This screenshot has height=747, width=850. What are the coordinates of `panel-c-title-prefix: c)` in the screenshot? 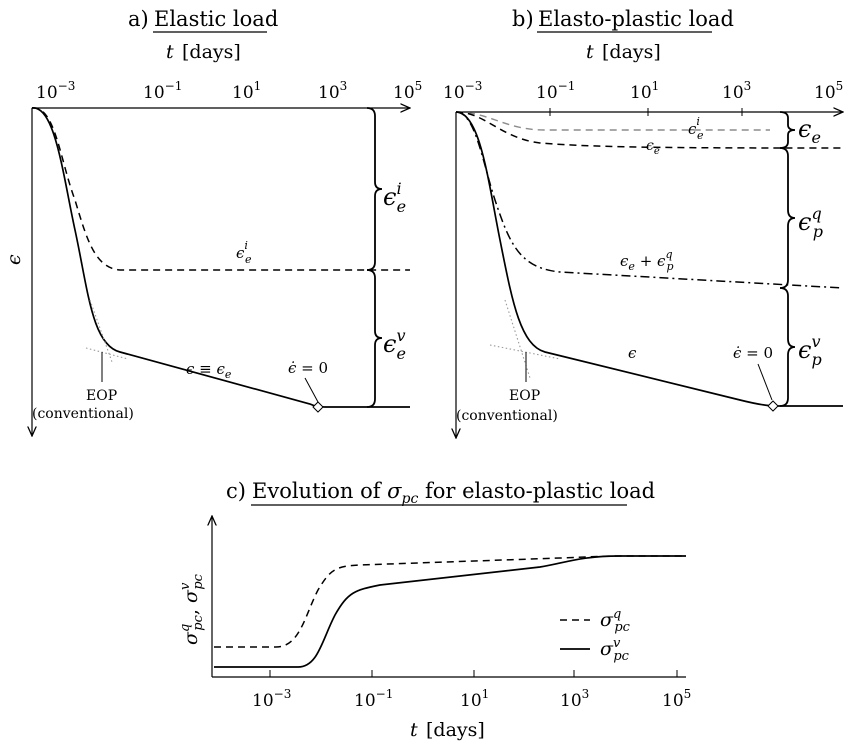 It's located at (236, 491).